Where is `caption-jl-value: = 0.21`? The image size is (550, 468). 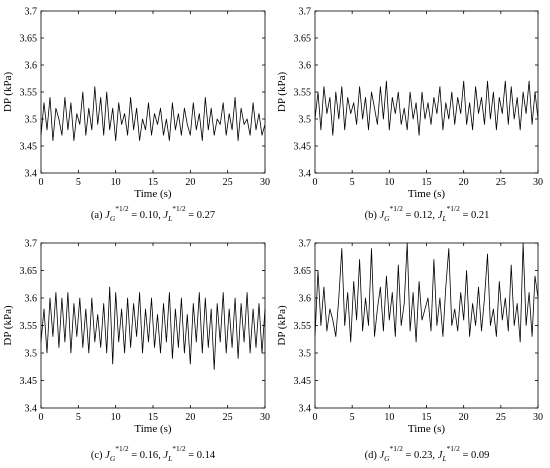 caption-jl-value: = 0.21 is located at coordinates (475, 215).